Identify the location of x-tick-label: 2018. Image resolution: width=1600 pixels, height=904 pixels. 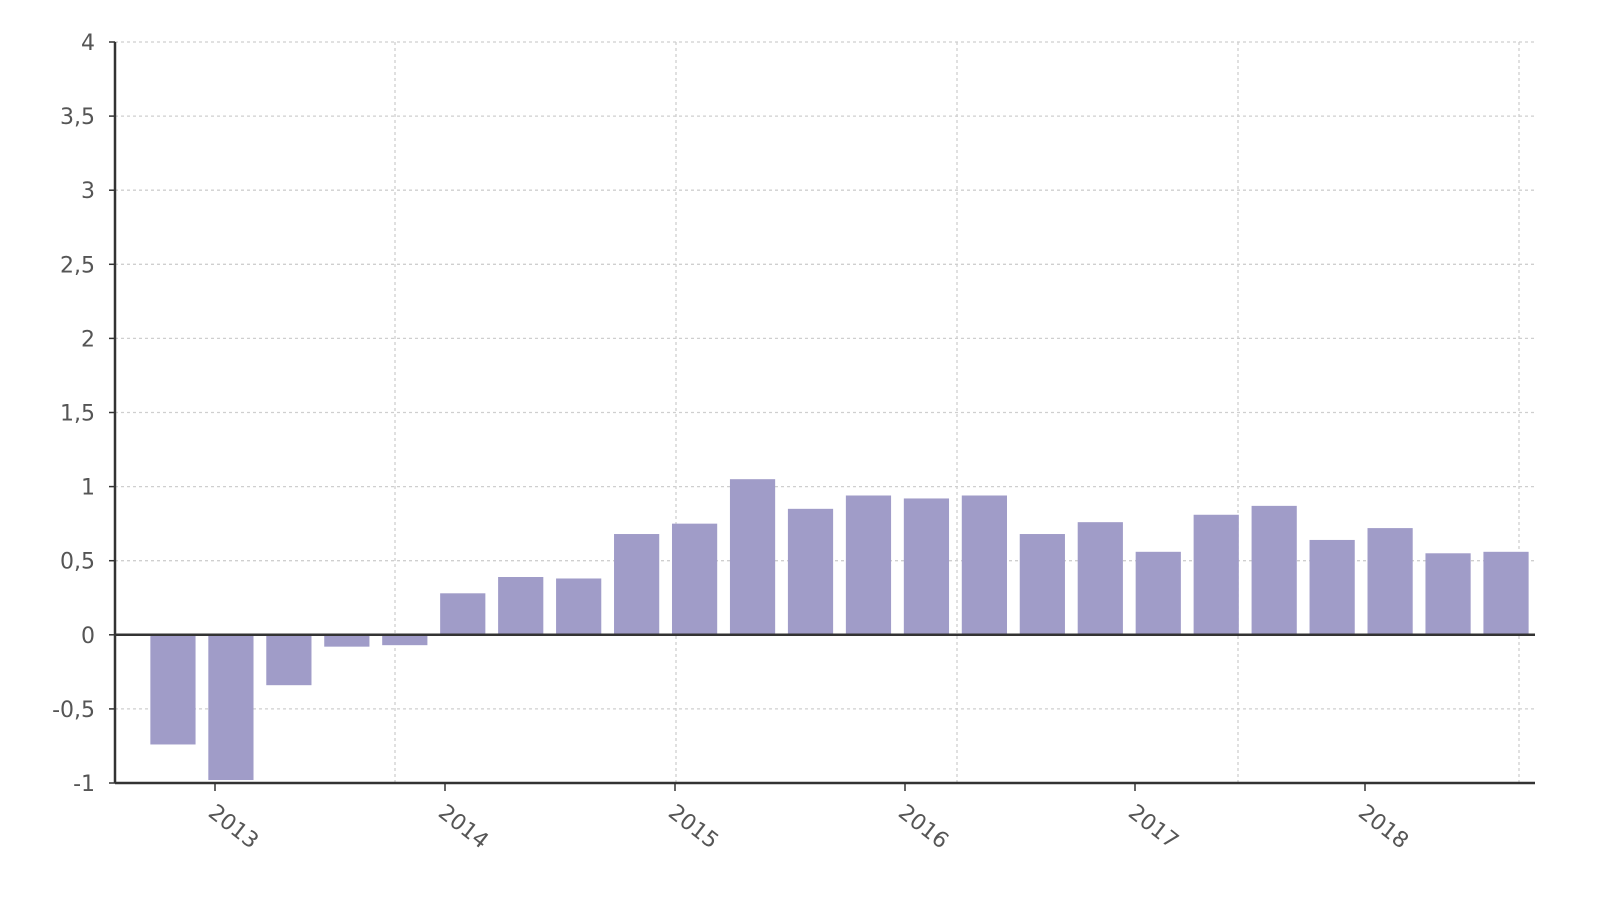
(1383, 827).